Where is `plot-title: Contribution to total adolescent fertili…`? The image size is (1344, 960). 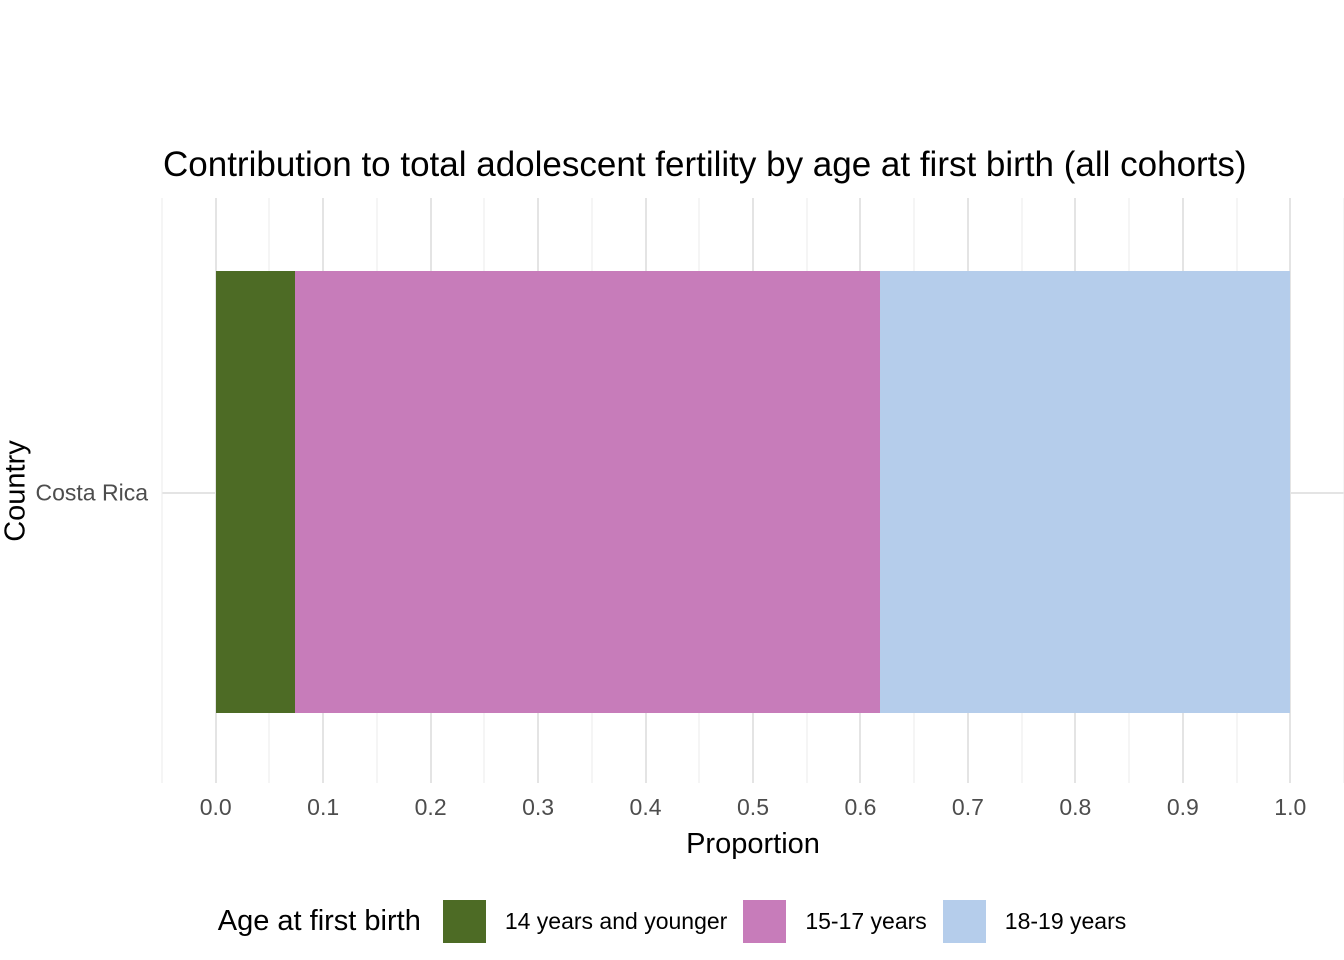 plot-title: Contribution to total adolescent fertili… is located at coordinates (705, 164).